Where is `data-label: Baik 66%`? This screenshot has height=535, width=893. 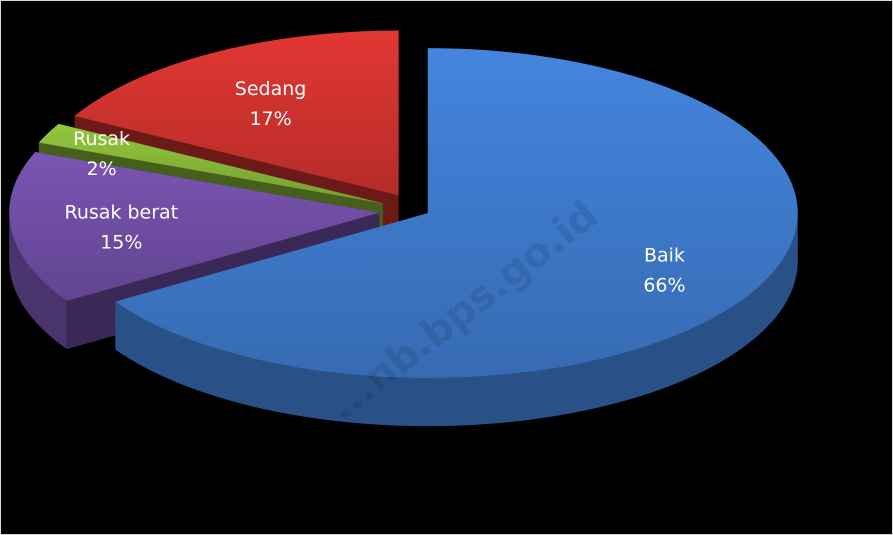 data-label: Baik 66% is located at coordinates (664, 271).